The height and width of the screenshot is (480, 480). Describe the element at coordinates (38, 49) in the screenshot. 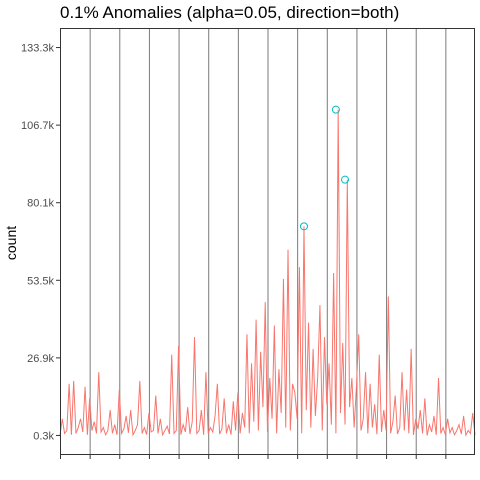

I see `y-tick-label: 133.3k` at that location.